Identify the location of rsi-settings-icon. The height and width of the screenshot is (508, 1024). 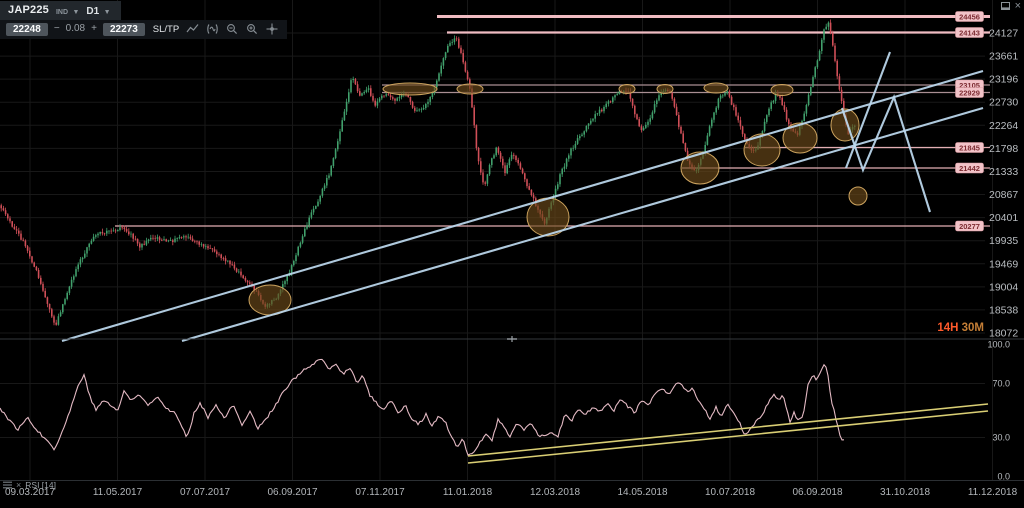
(7, 485).